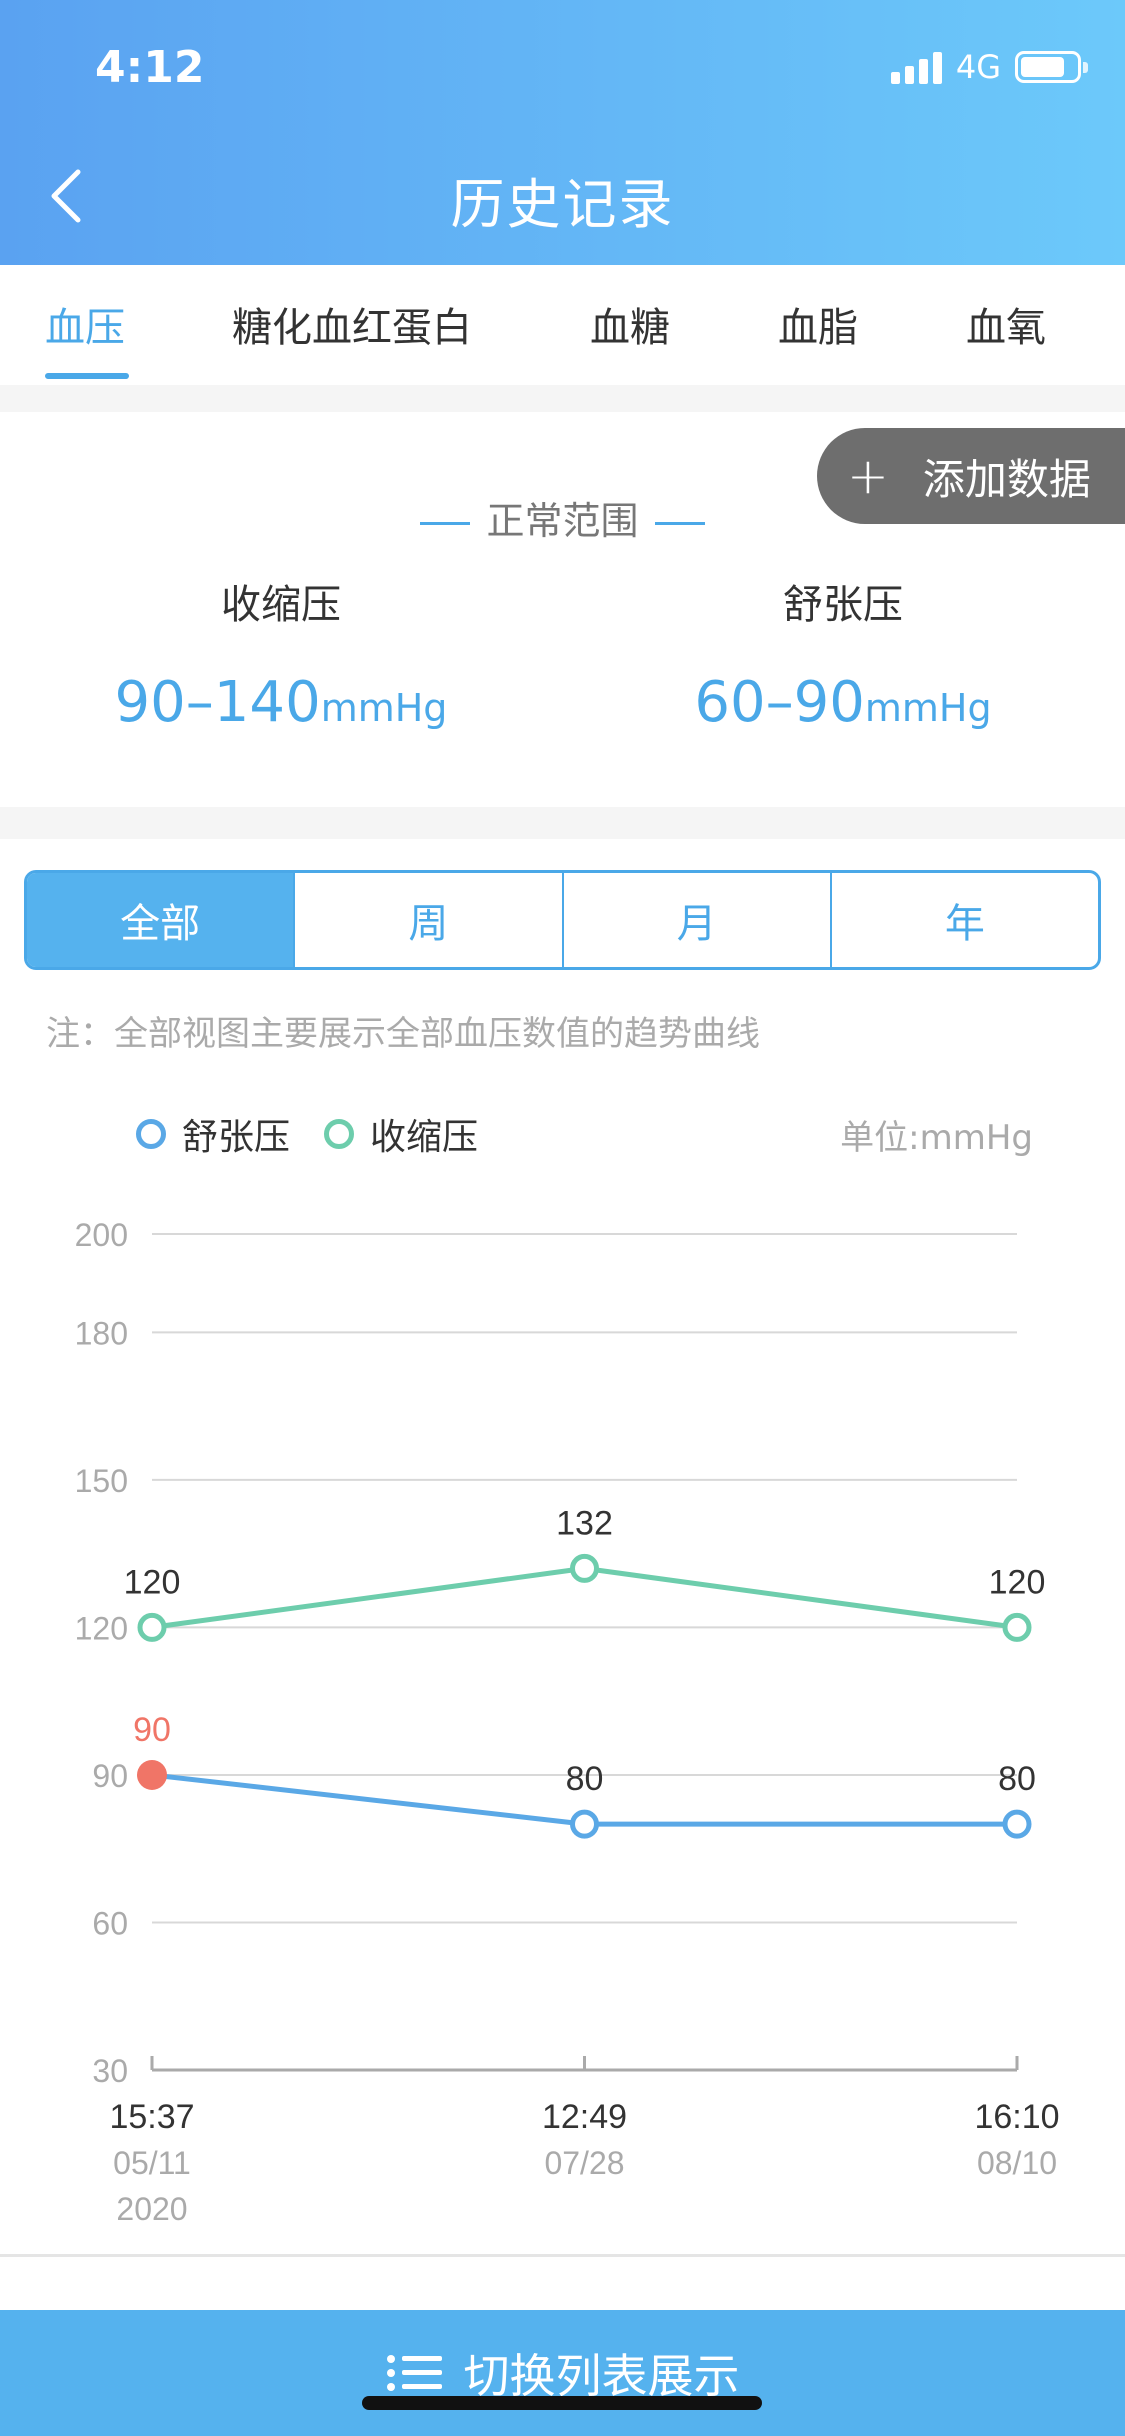 Image resolution: width=1125 pixels, height=2436 pixels. What do you see at coordinates (151, 2209) in the screenshot?
I see `x-tick-year: 2020` at bounding box center [151, 2209].